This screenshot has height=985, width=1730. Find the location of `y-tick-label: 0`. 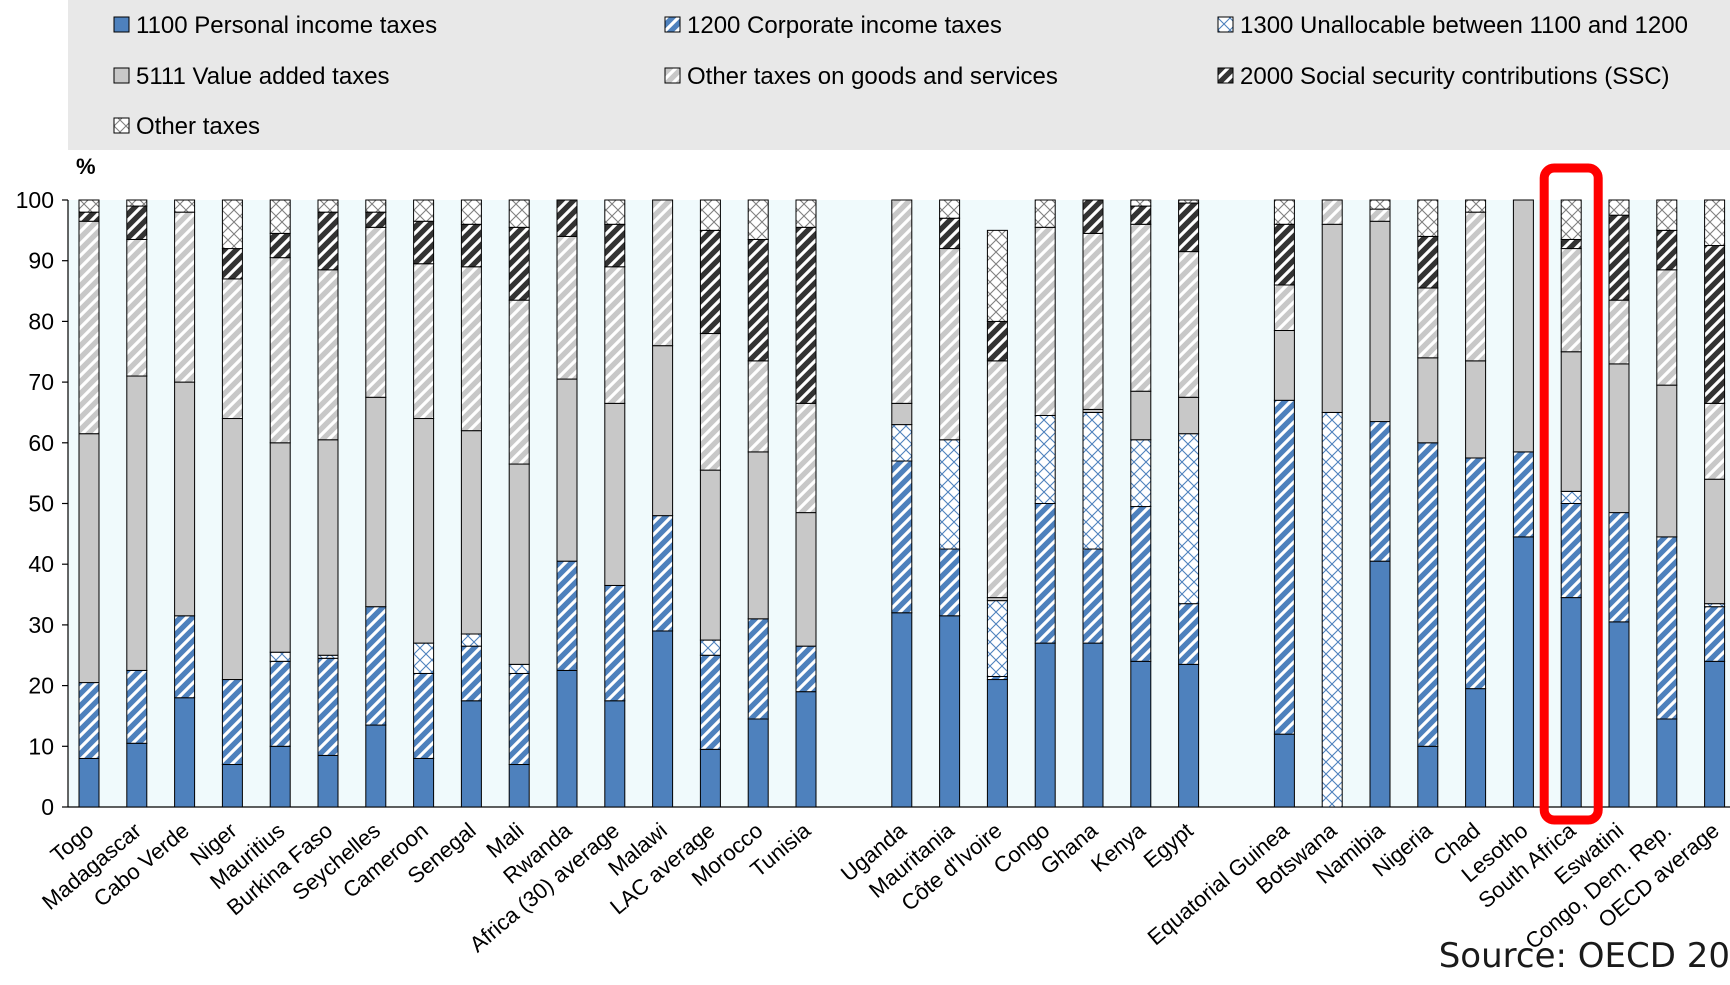

y-tick-label: 0 is located at coordinates (47, 807).